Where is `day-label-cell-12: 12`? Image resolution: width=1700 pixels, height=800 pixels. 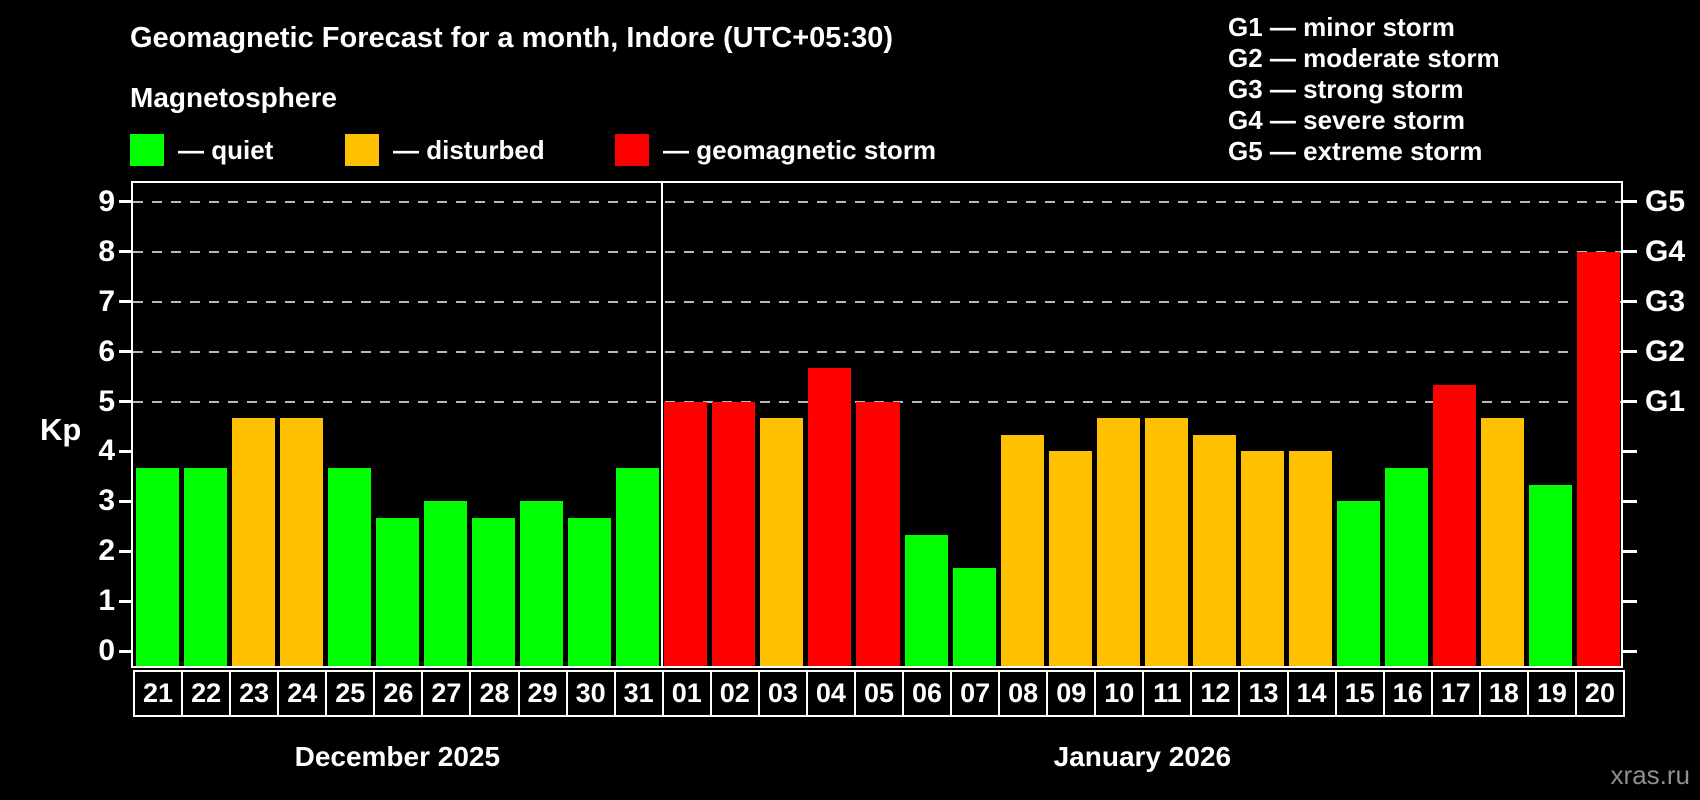
day-label-cell-12: 12 is located at coordinates (1215, 693).